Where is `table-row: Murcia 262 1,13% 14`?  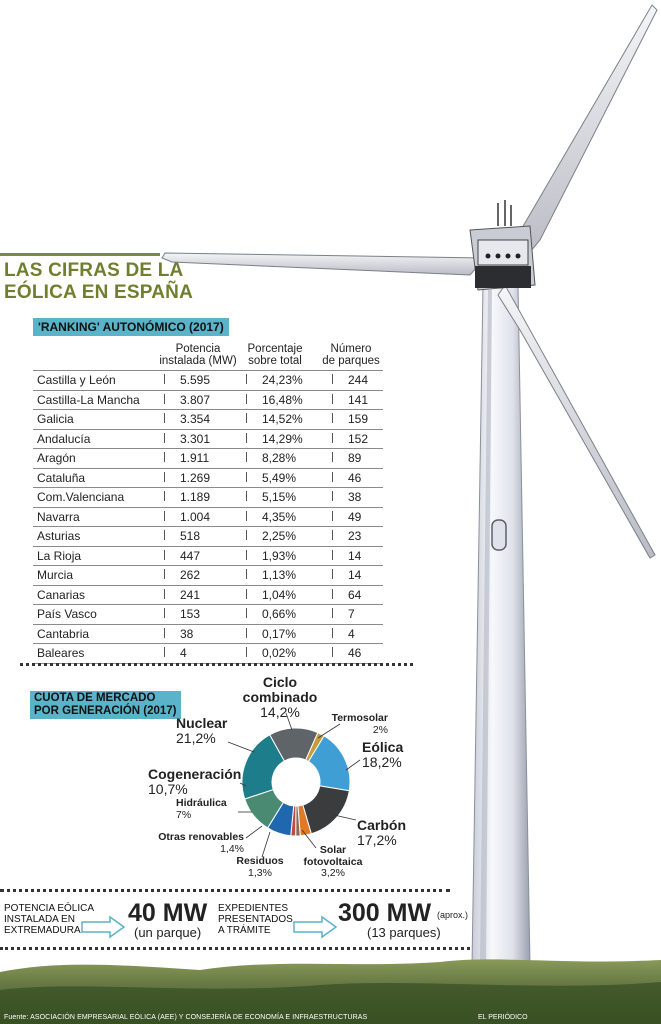
table-row: Murcia 262 1,13% 14 is located at coordinates (208, 575).